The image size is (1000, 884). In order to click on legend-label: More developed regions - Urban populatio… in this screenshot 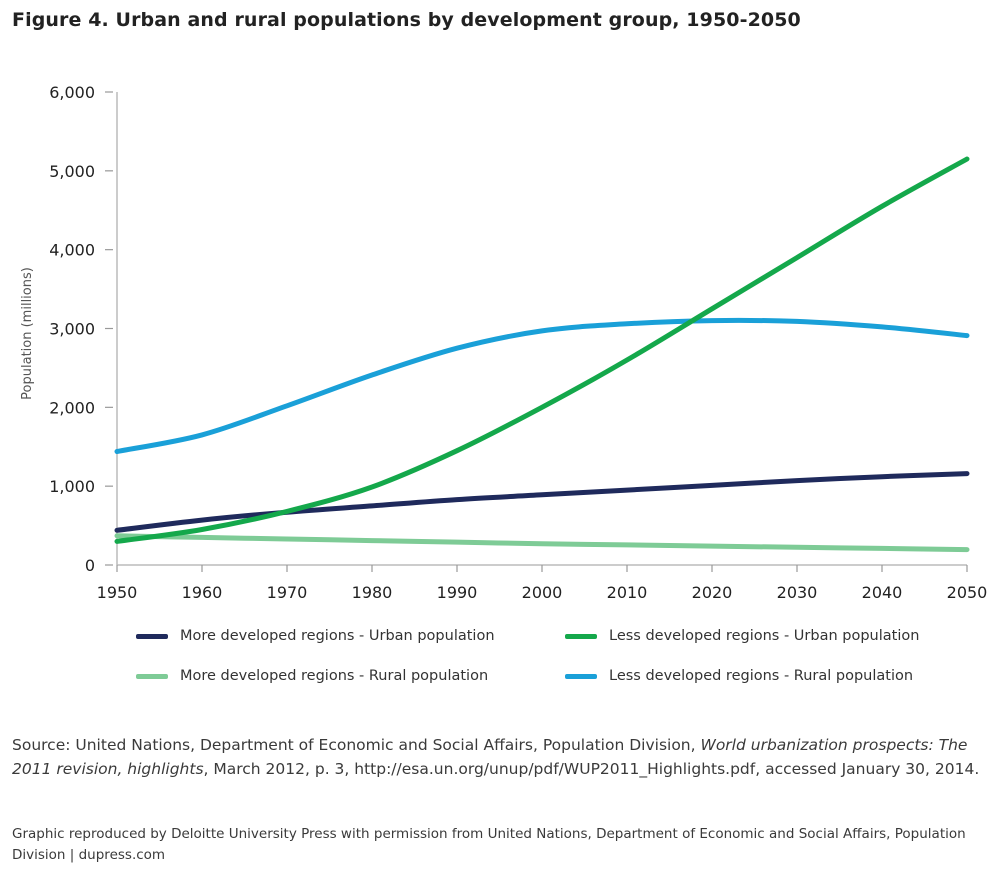, I will do `click(337, 636)`.